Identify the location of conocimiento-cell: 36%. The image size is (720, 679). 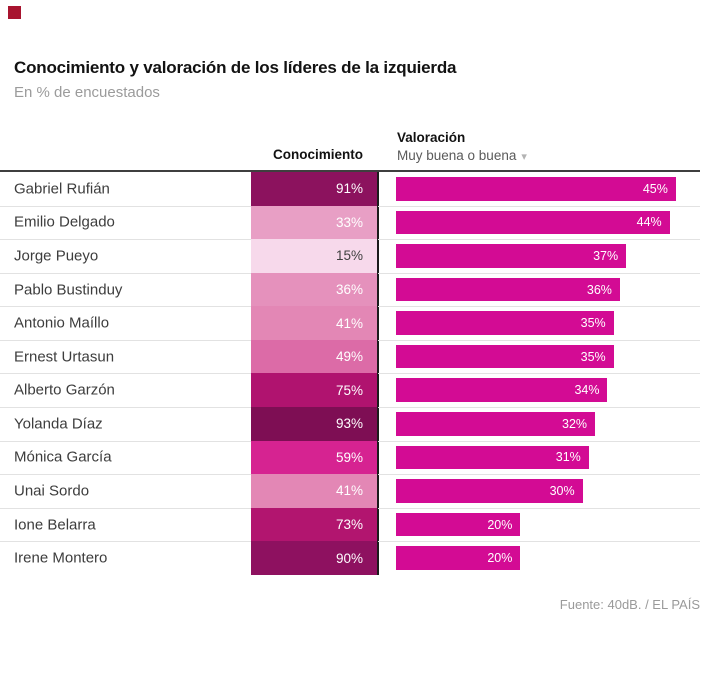
(314, 289).